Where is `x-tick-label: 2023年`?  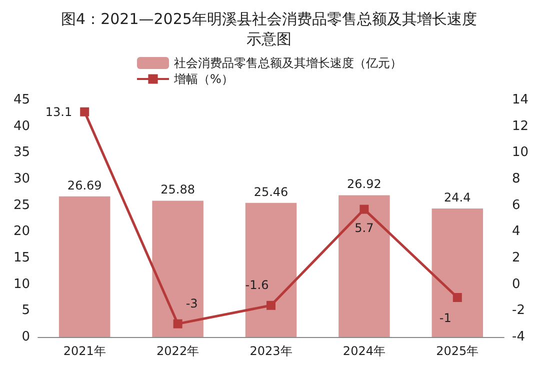
x-tick-label: 2023年 is located at coordinates (271, 351).